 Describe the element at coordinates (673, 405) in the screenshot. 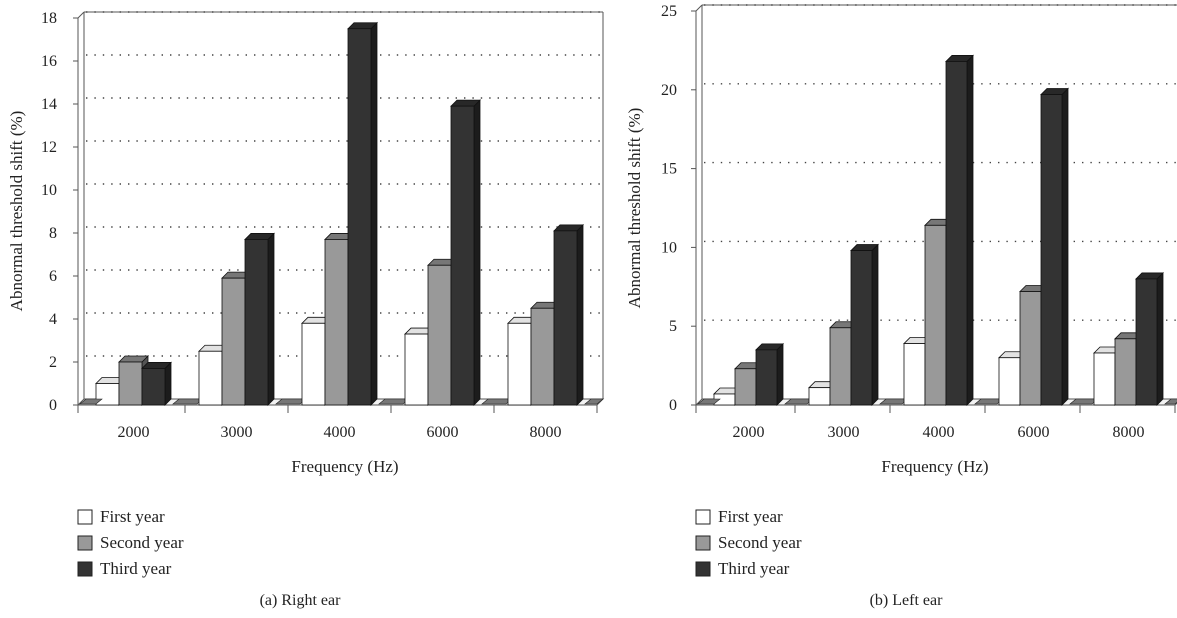

I see `y-tick-label: 0` at that location.